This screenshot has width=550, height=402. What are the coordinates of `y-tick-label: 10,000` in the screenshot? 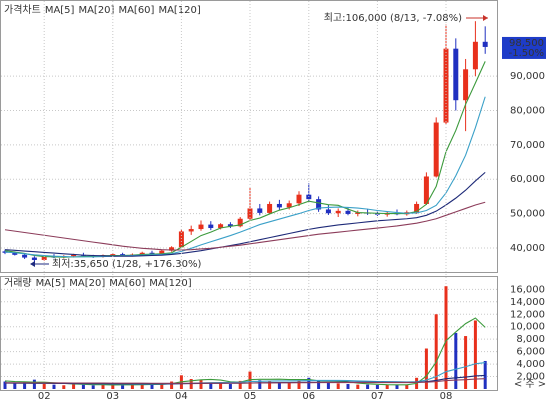 It's located at (527, 327).